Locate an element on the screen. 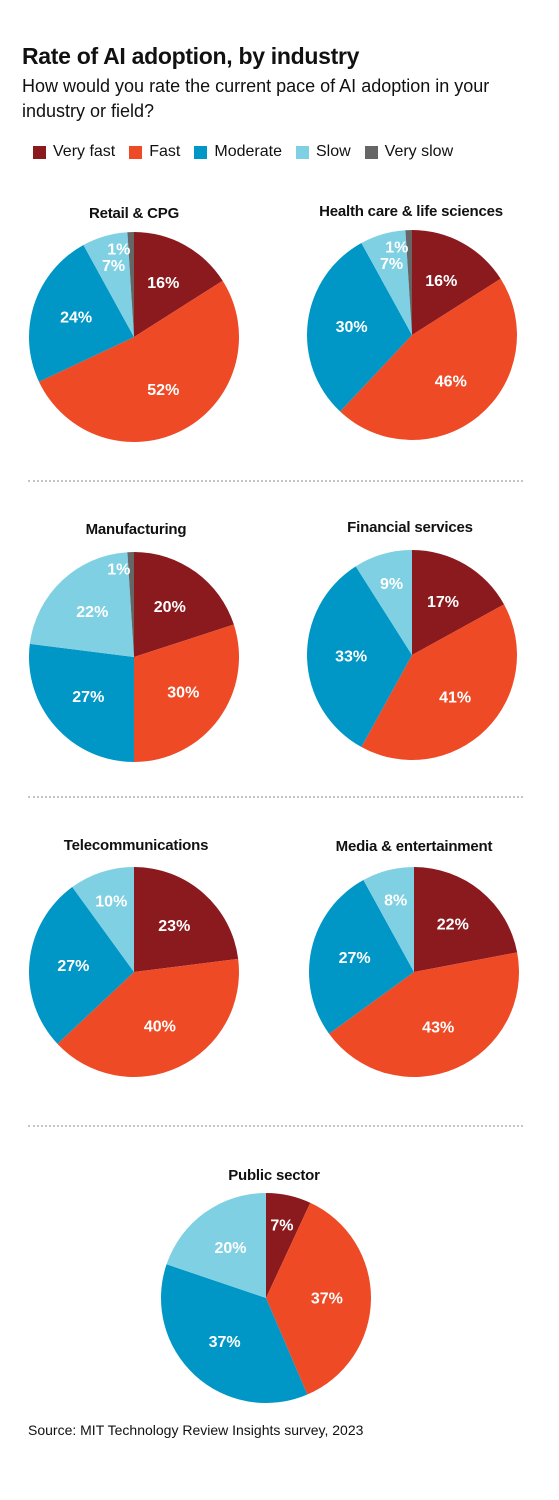 The image size is (559, 1500). pie-label-moderate: 30% is located at coordinates (352, 327).